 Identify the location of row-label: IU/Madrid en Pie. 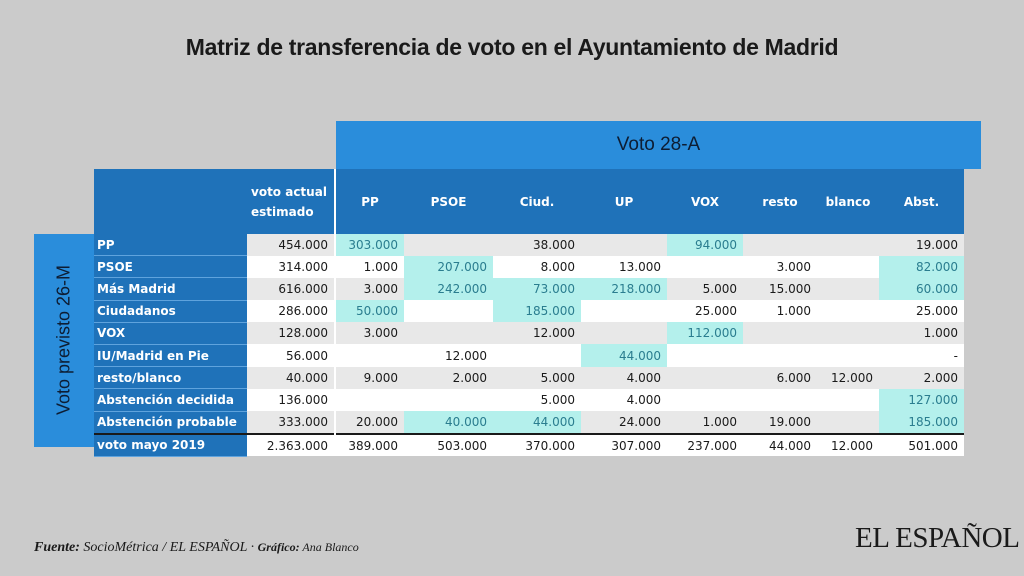
(170, 356).